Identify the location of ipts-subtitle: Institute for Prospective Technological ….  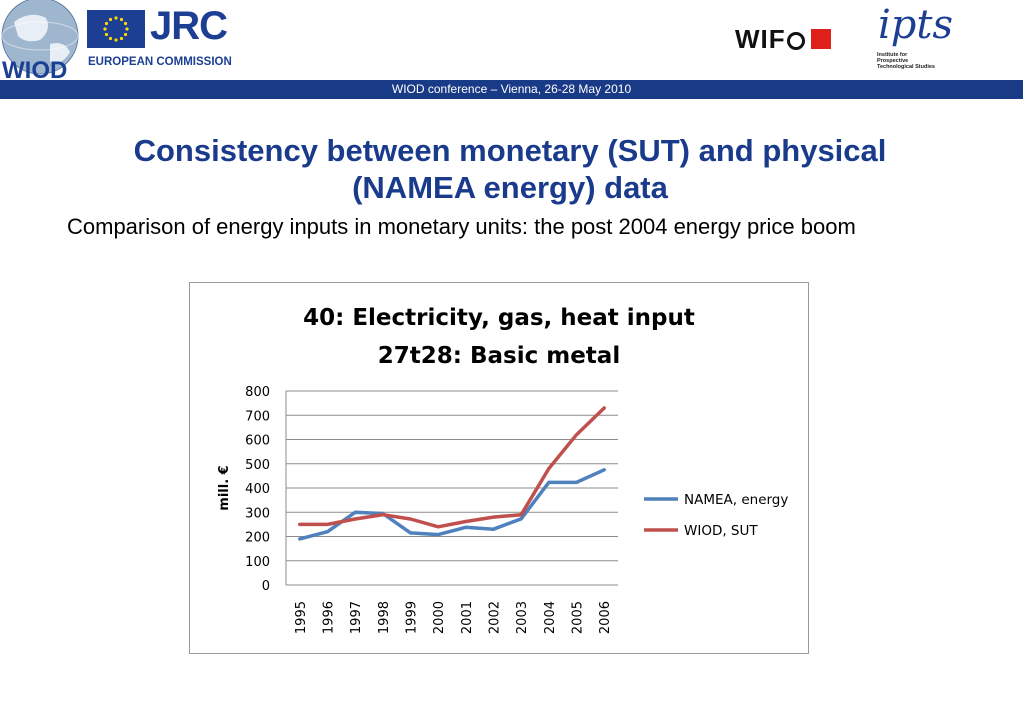
(906, 61).